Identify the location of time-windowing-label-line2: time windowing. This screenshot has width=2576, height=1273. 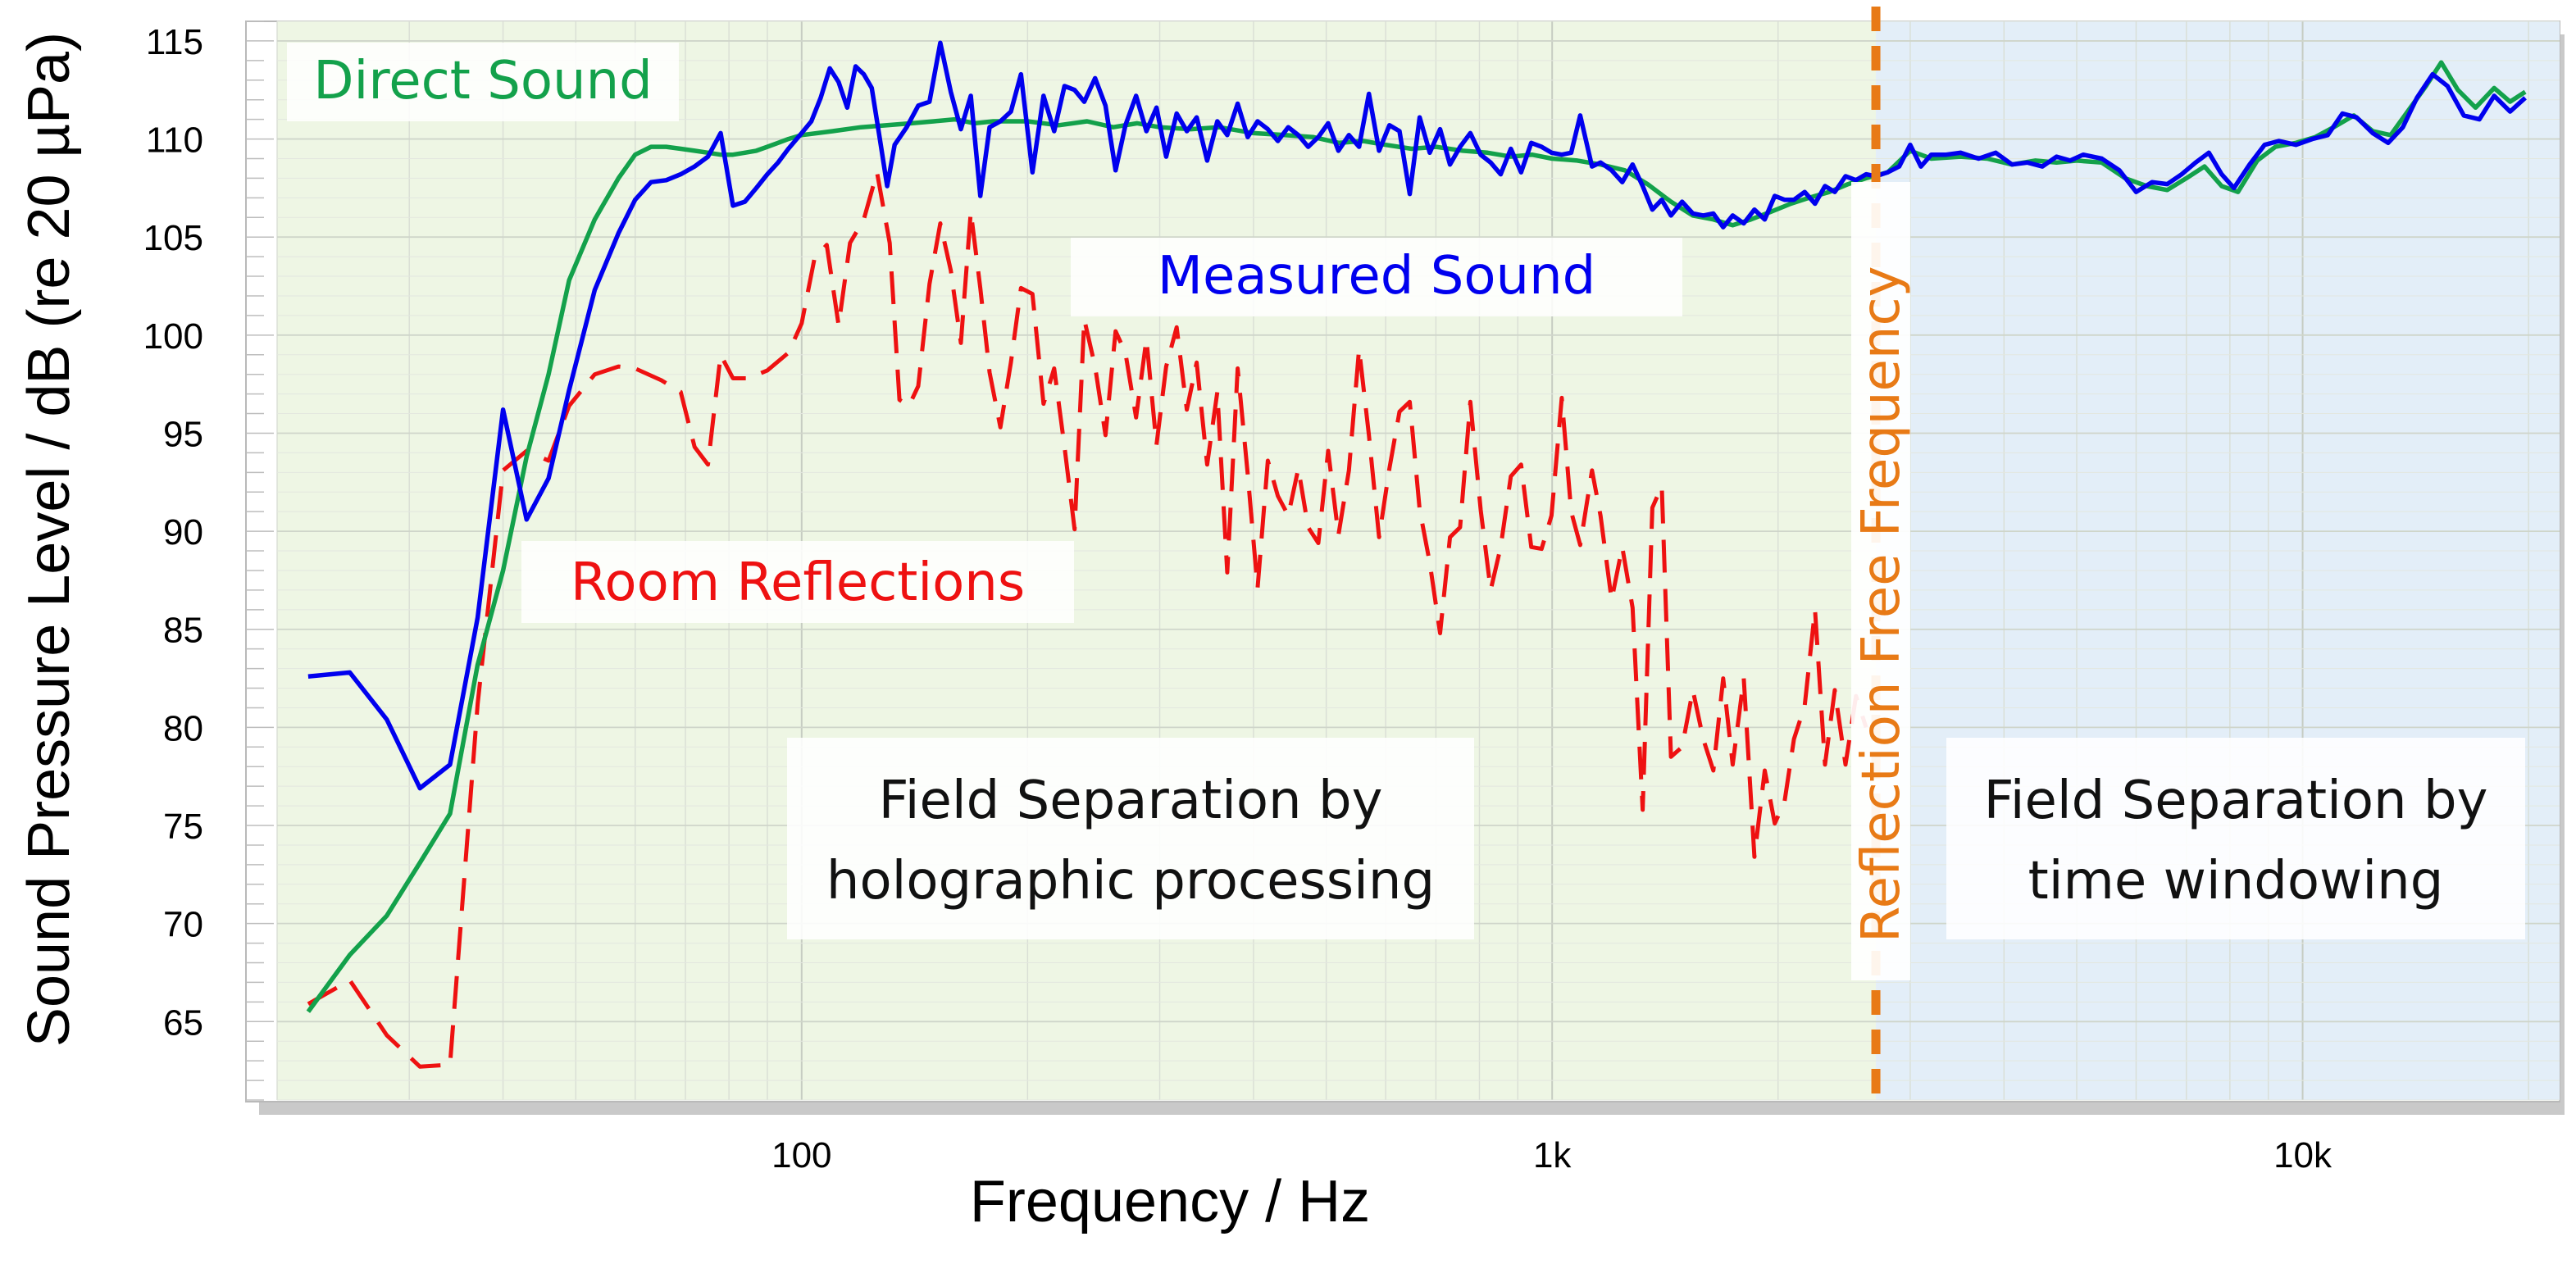
(2236, 882).